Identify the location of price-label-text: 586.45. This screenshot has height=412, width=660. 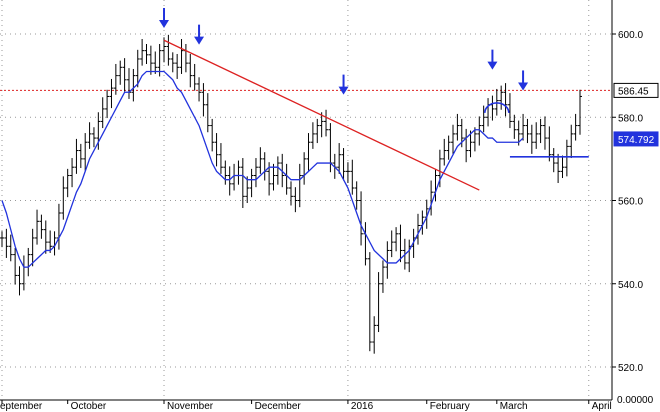
(633, 91).